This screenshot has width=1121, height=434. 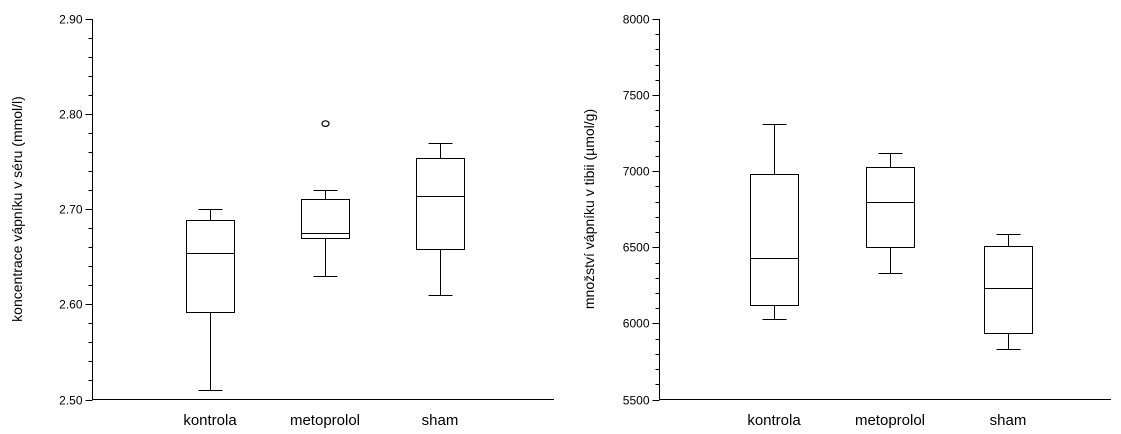 What do you see at coordinates (71, 210) in the screenshot?
I see `y-tick-label: 2.70` at bounding box center [71, 210].